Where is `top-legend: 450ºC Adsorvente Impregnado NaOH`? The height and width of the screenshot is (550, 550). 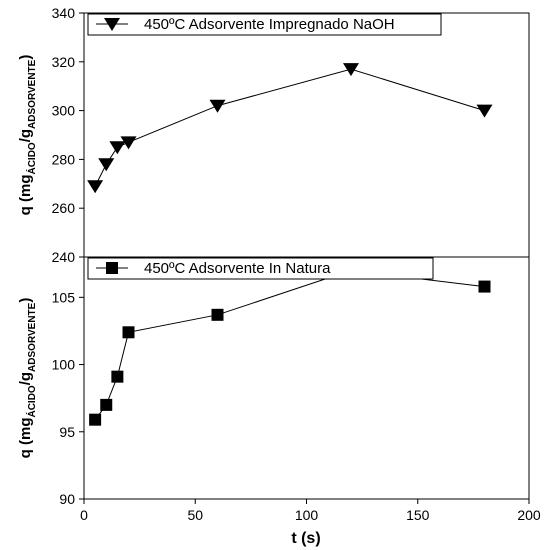
top-legend: 450ºC Adsorvente Impregnado NaOH is located at coordinates (264, 24).